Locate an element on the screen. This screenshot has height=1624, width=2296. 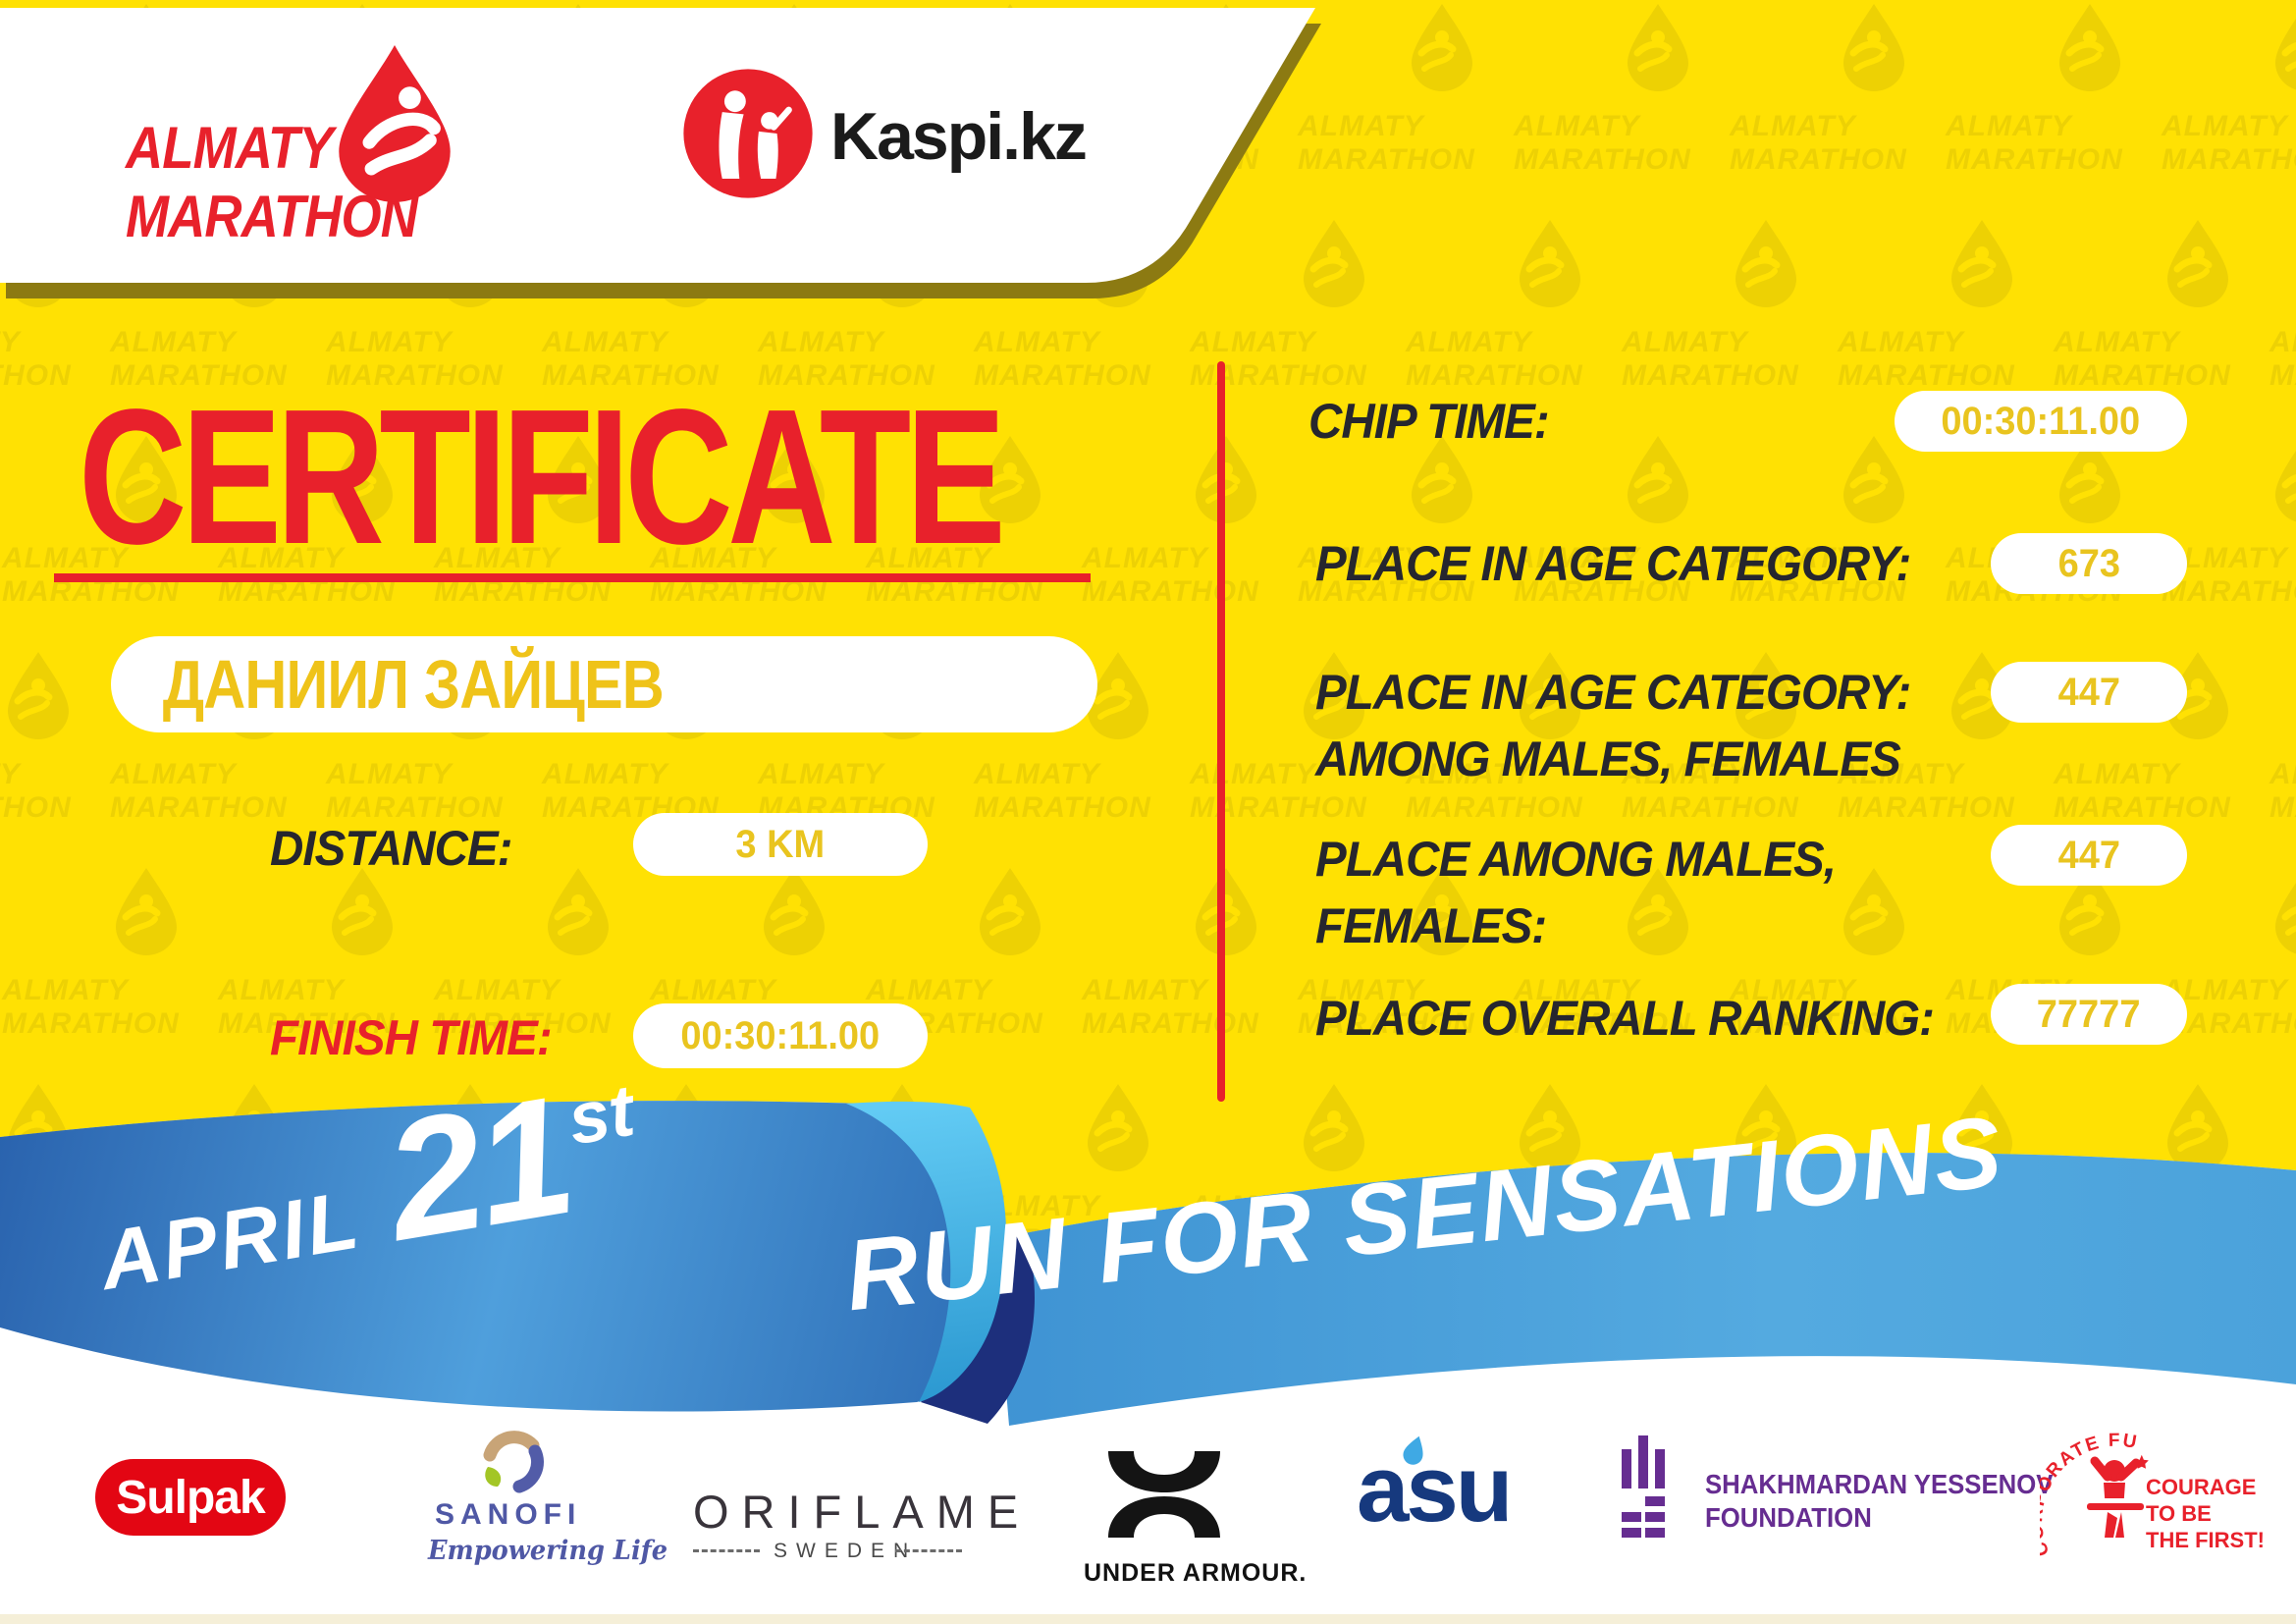
oriflame-dash-right is located at coordinates (928, 1550).